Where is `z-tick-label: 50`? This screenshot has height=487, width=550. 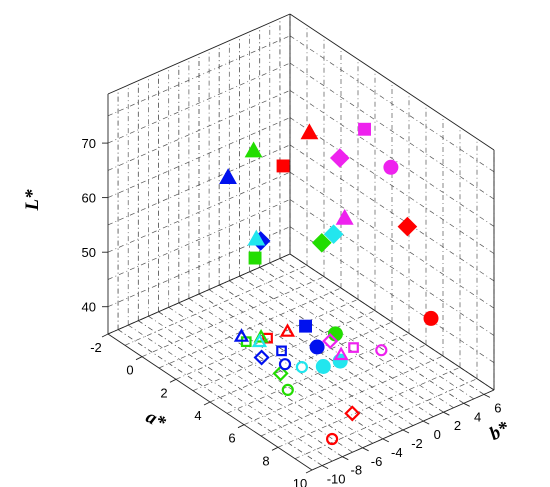
z-tick-label: 50 is located at coordinates (89, 252).